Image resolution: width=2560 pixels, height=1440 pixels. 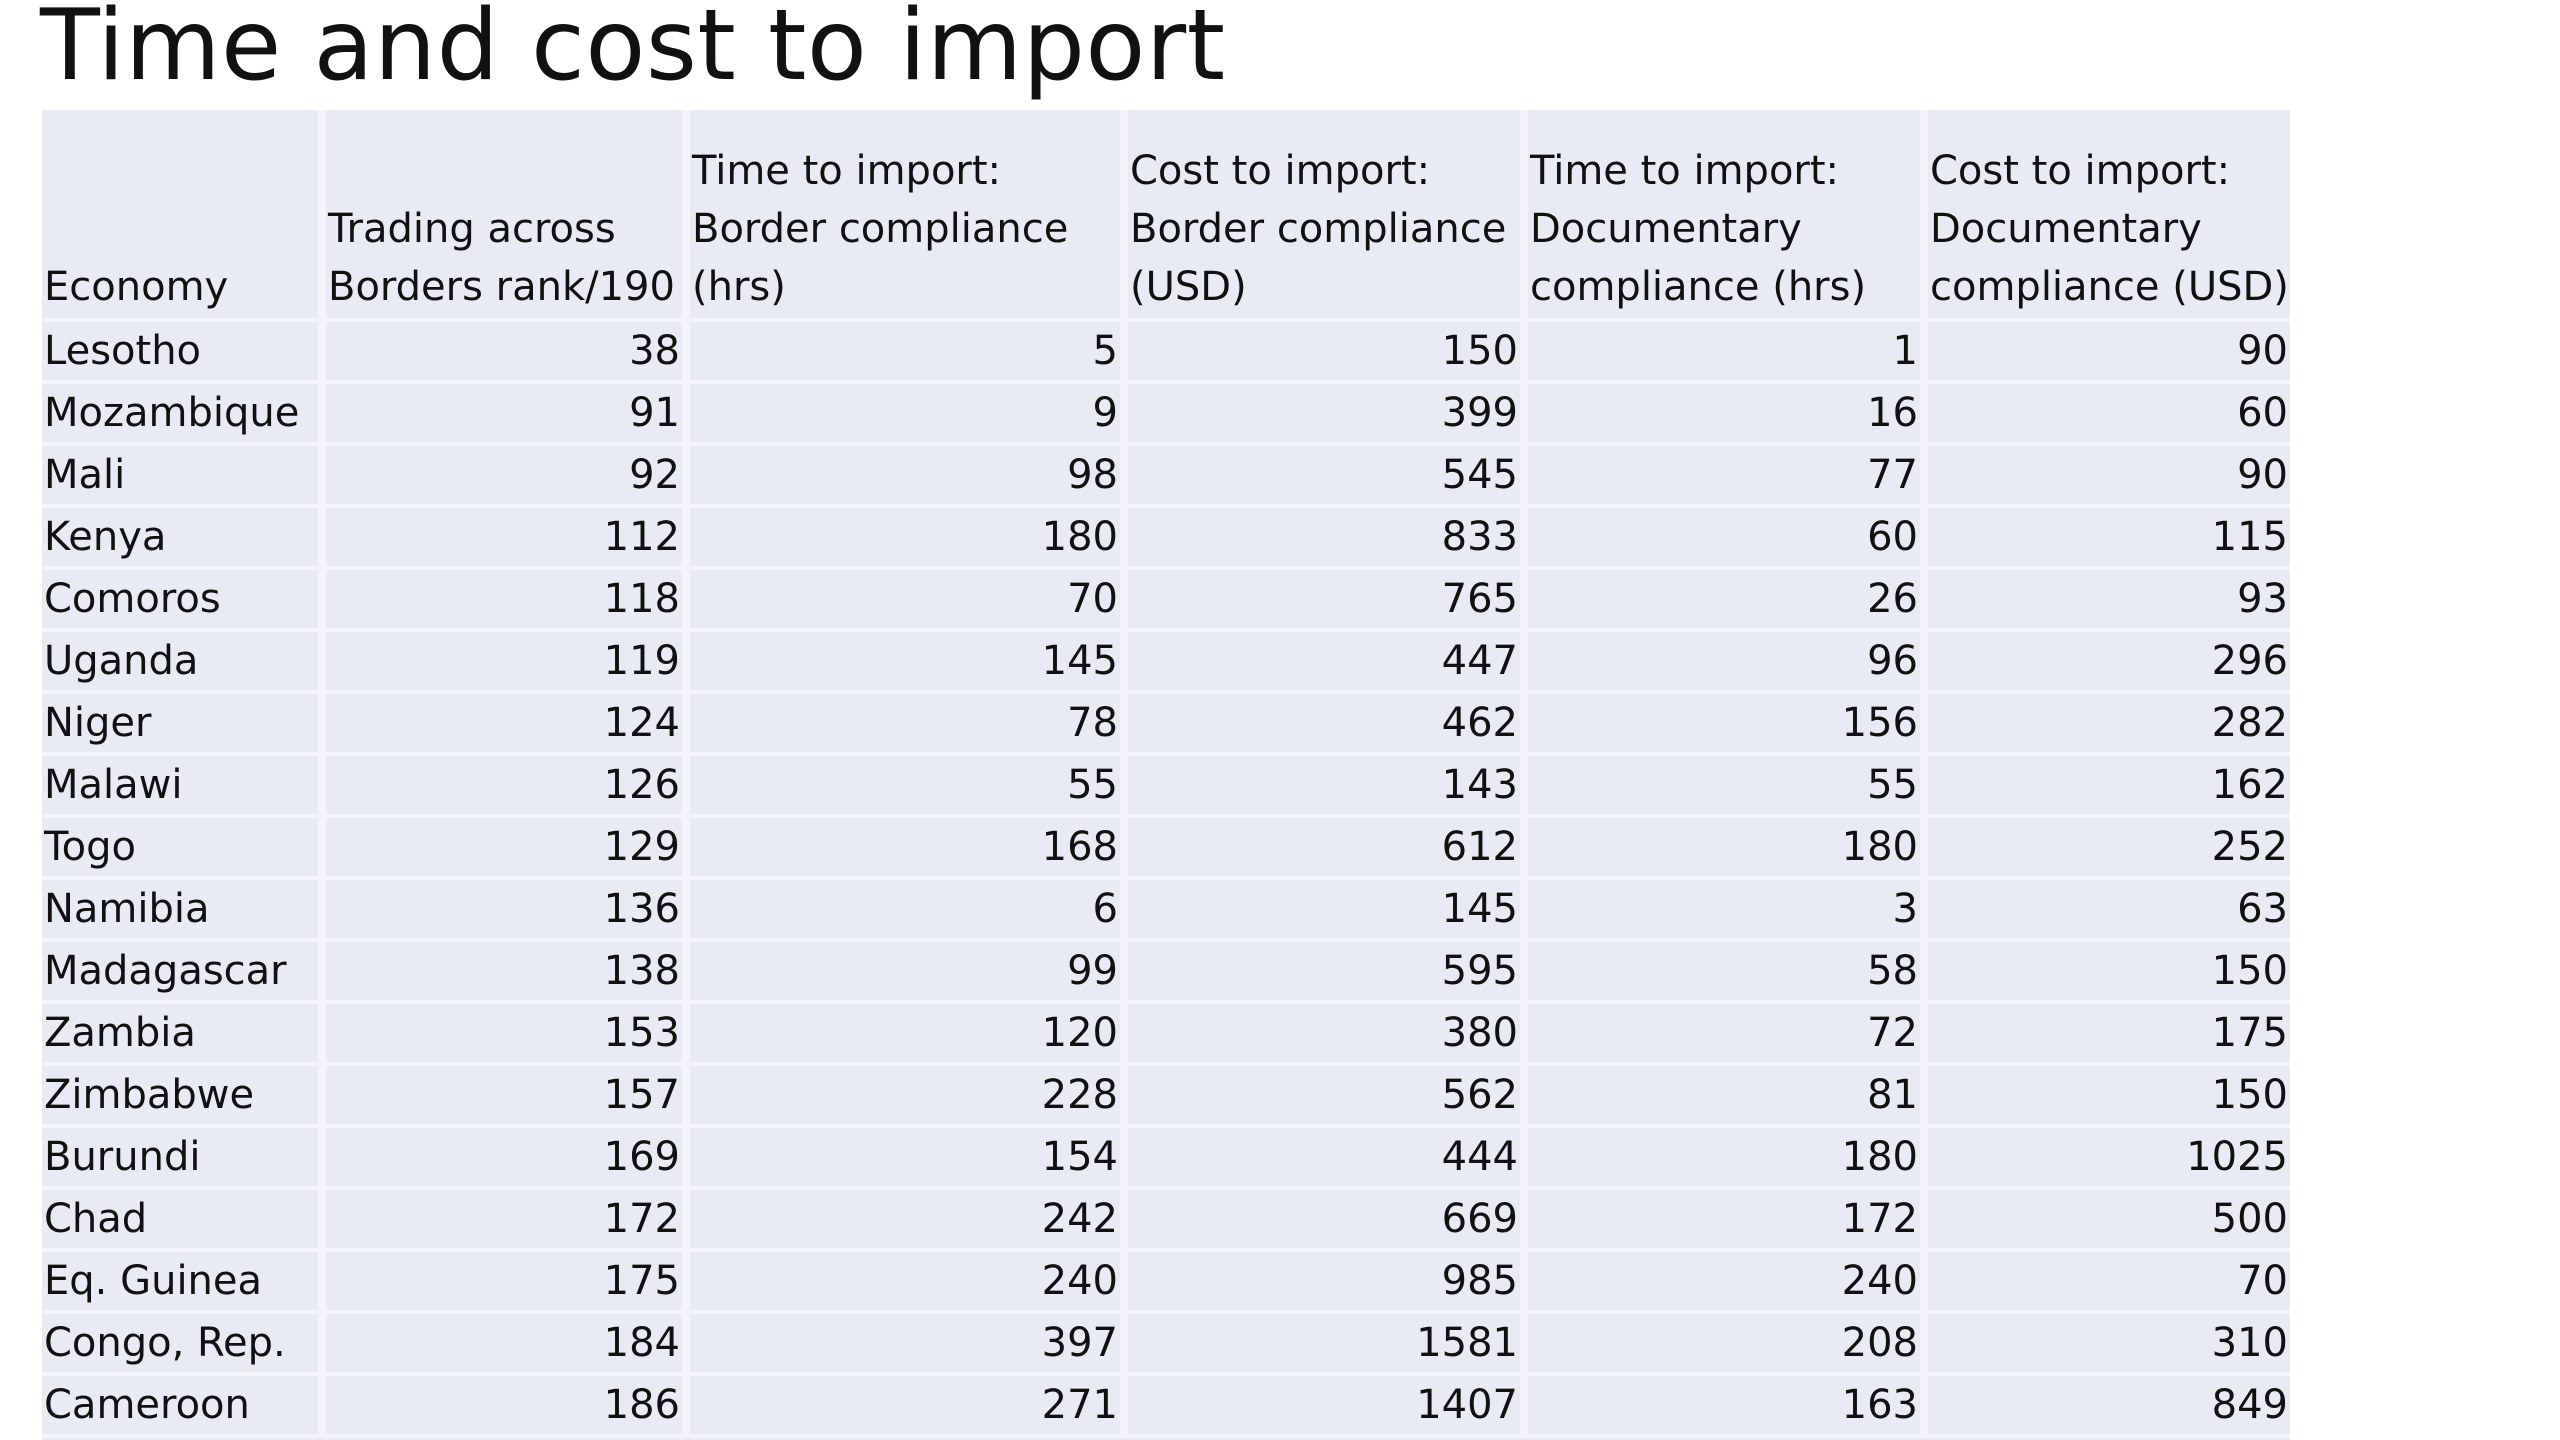 What do you see at coordinates (506, 600) in the screenshot?
I see `cell-trading-rank: 118` at bounding box center [506, 600].